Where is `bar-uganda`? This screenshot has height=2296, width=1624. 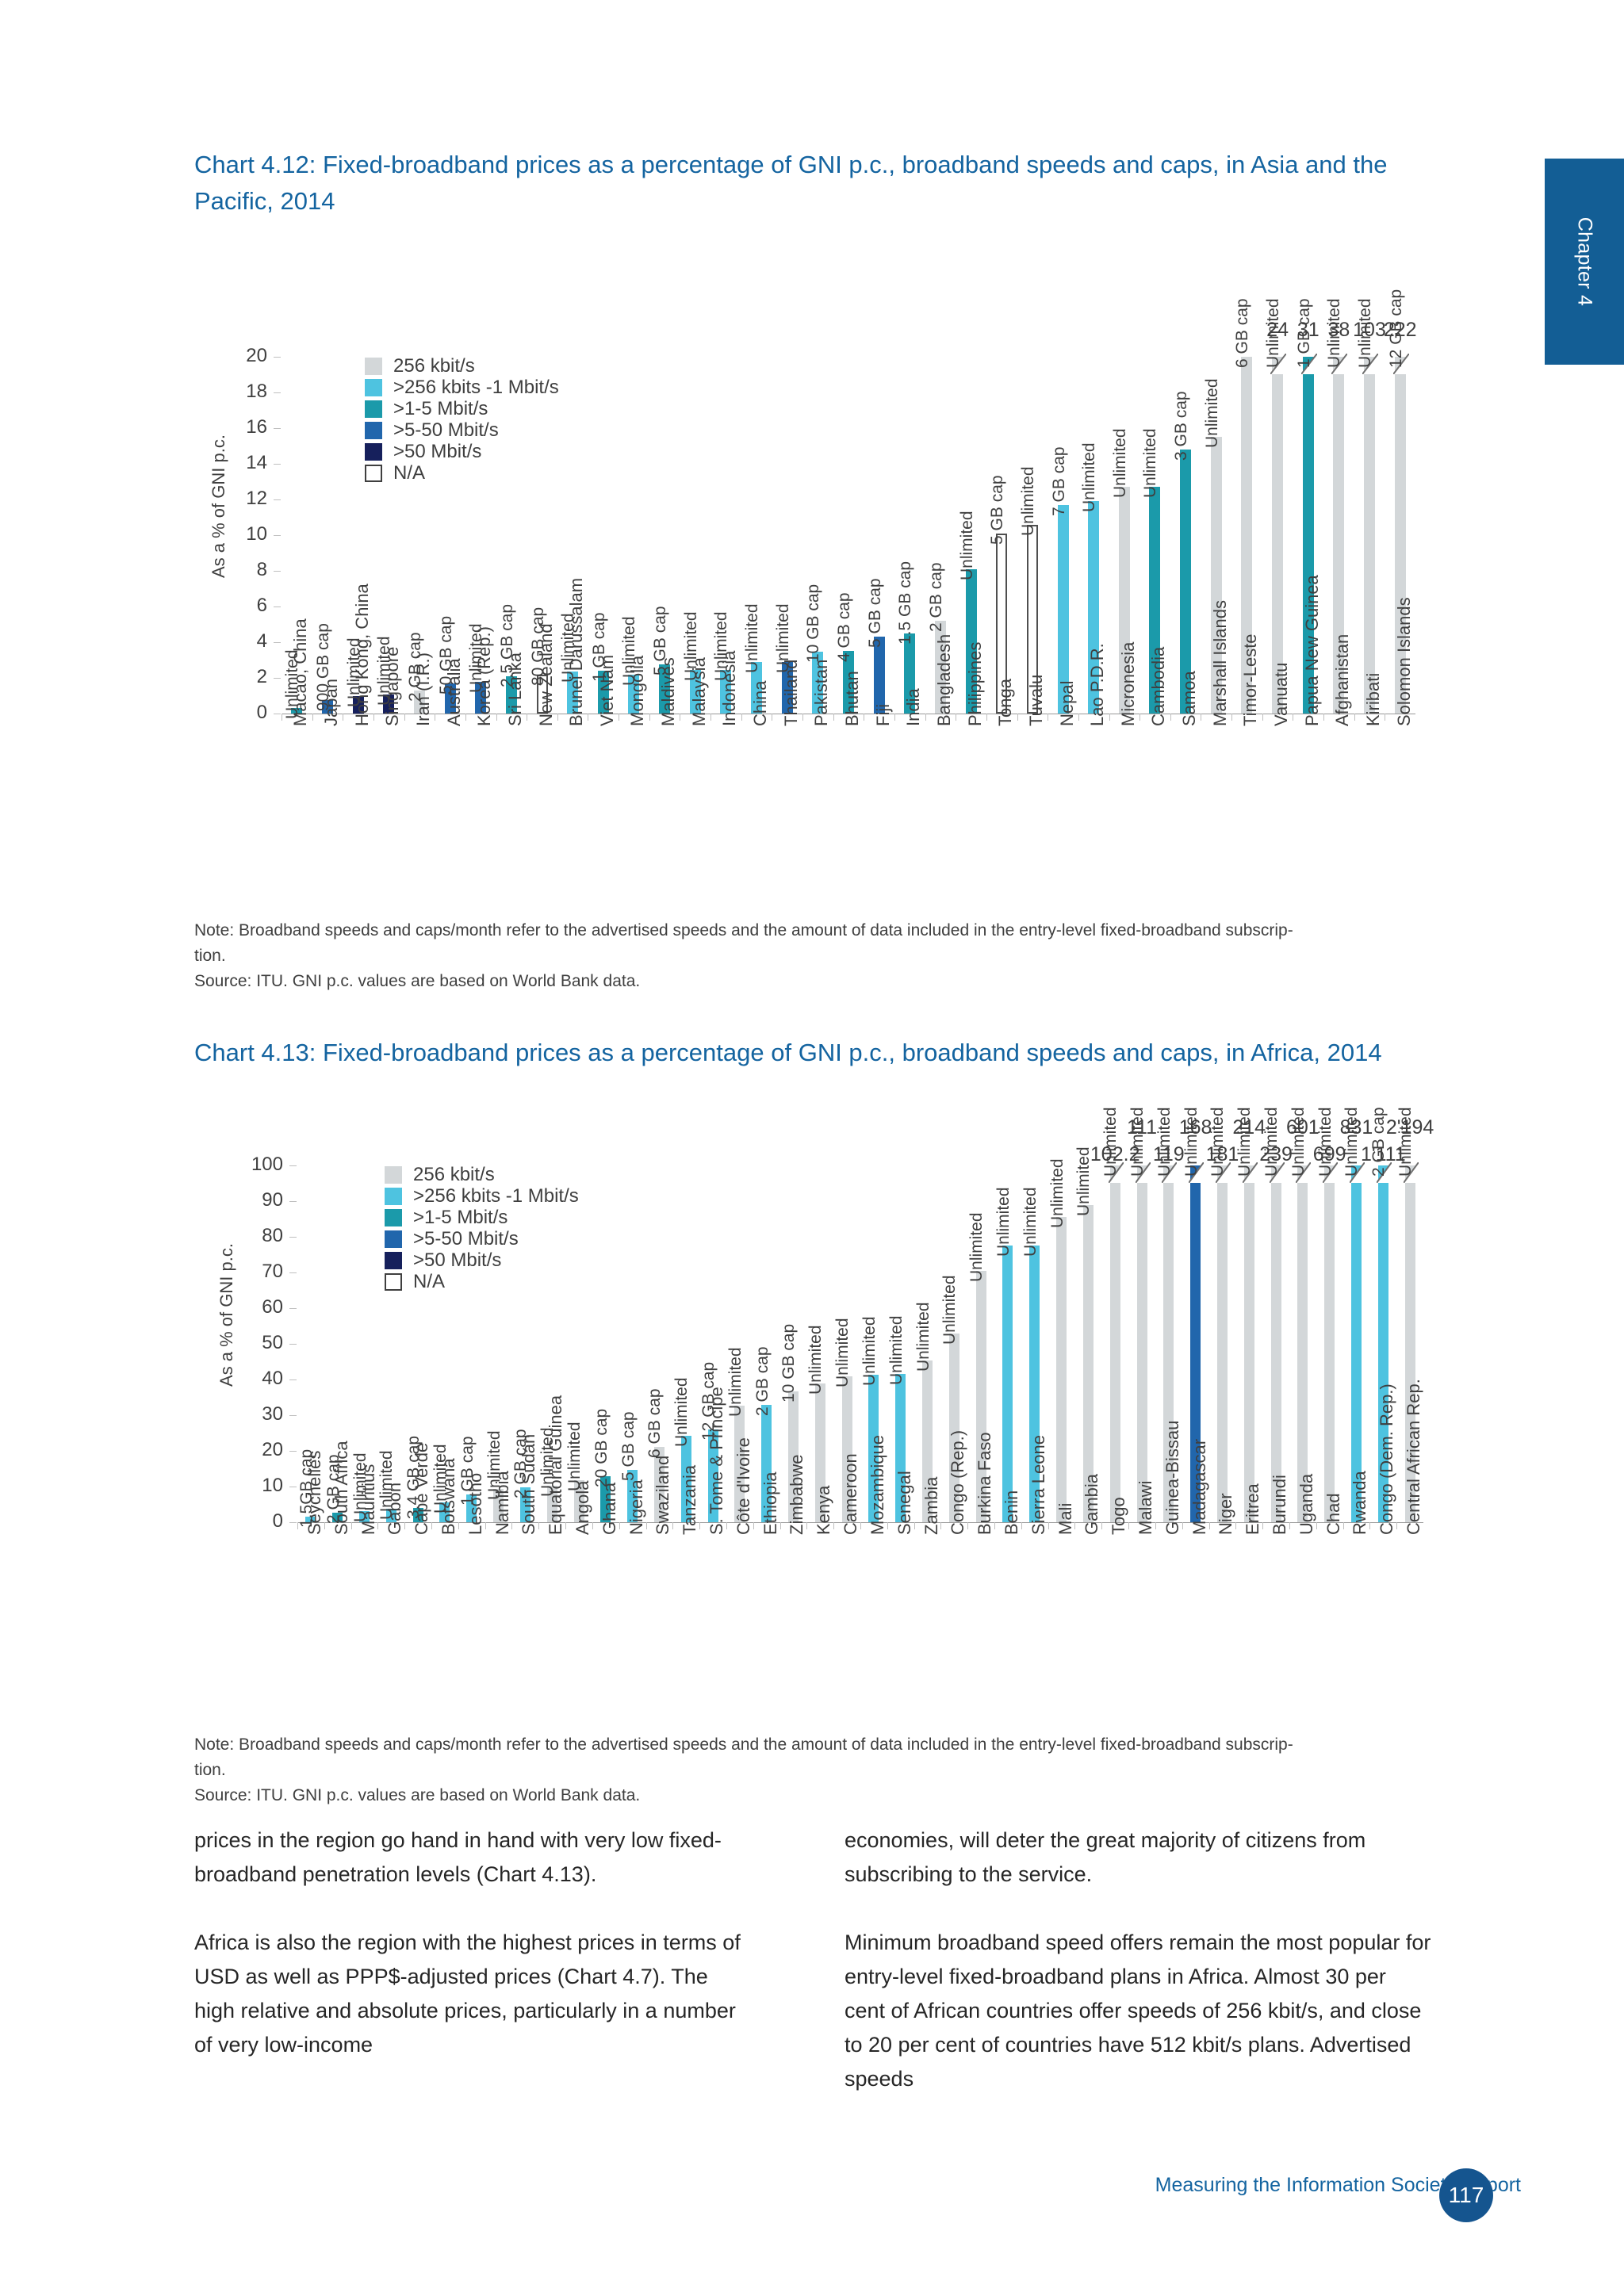
bar-uganda is located at coordinates (1302, 1343).